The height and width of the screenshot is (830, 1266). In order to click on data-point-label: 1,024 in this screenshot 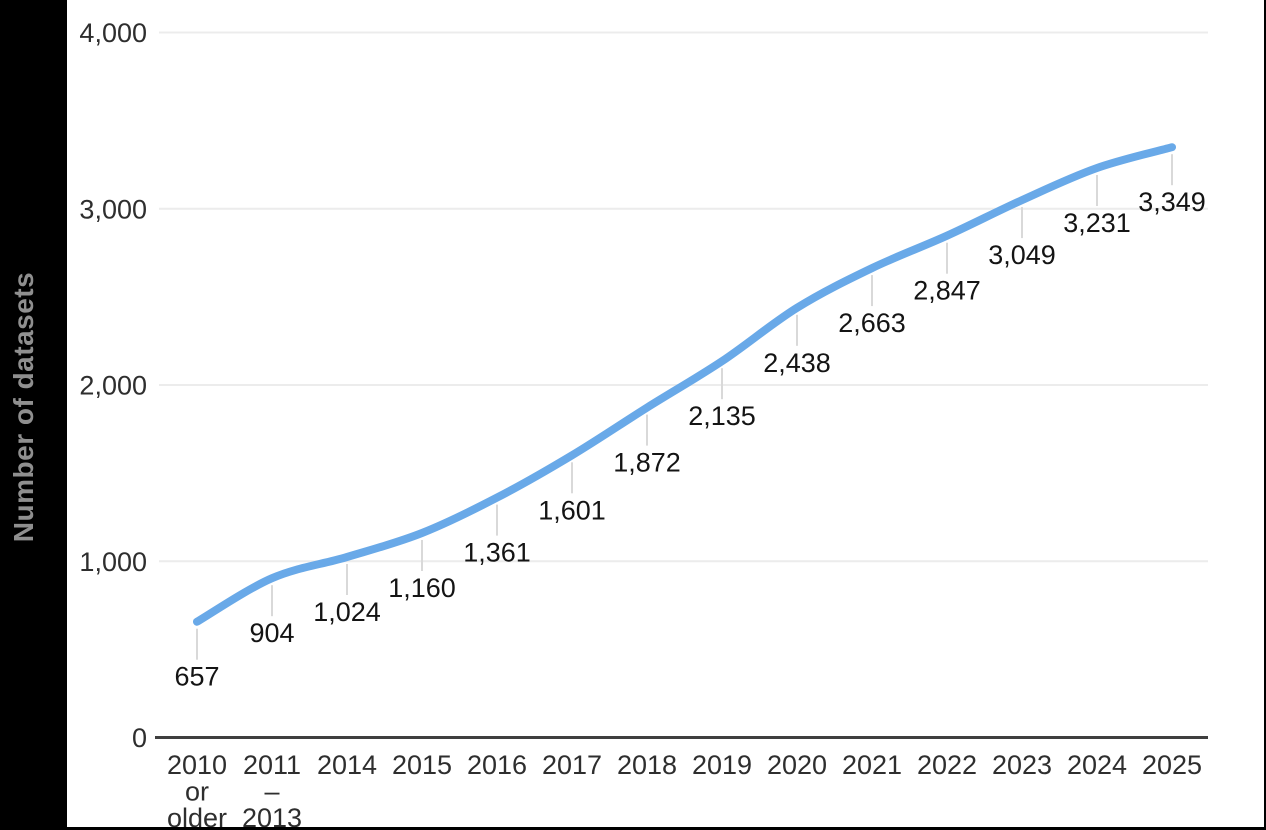, I will do `click(347, 612)`.